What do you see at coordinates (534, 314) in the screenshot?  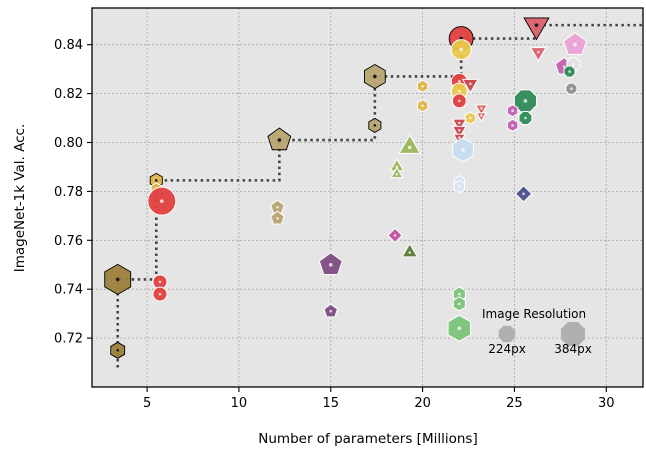 I see `legend-title: Image Resolution` at bounding box center [534, 314].